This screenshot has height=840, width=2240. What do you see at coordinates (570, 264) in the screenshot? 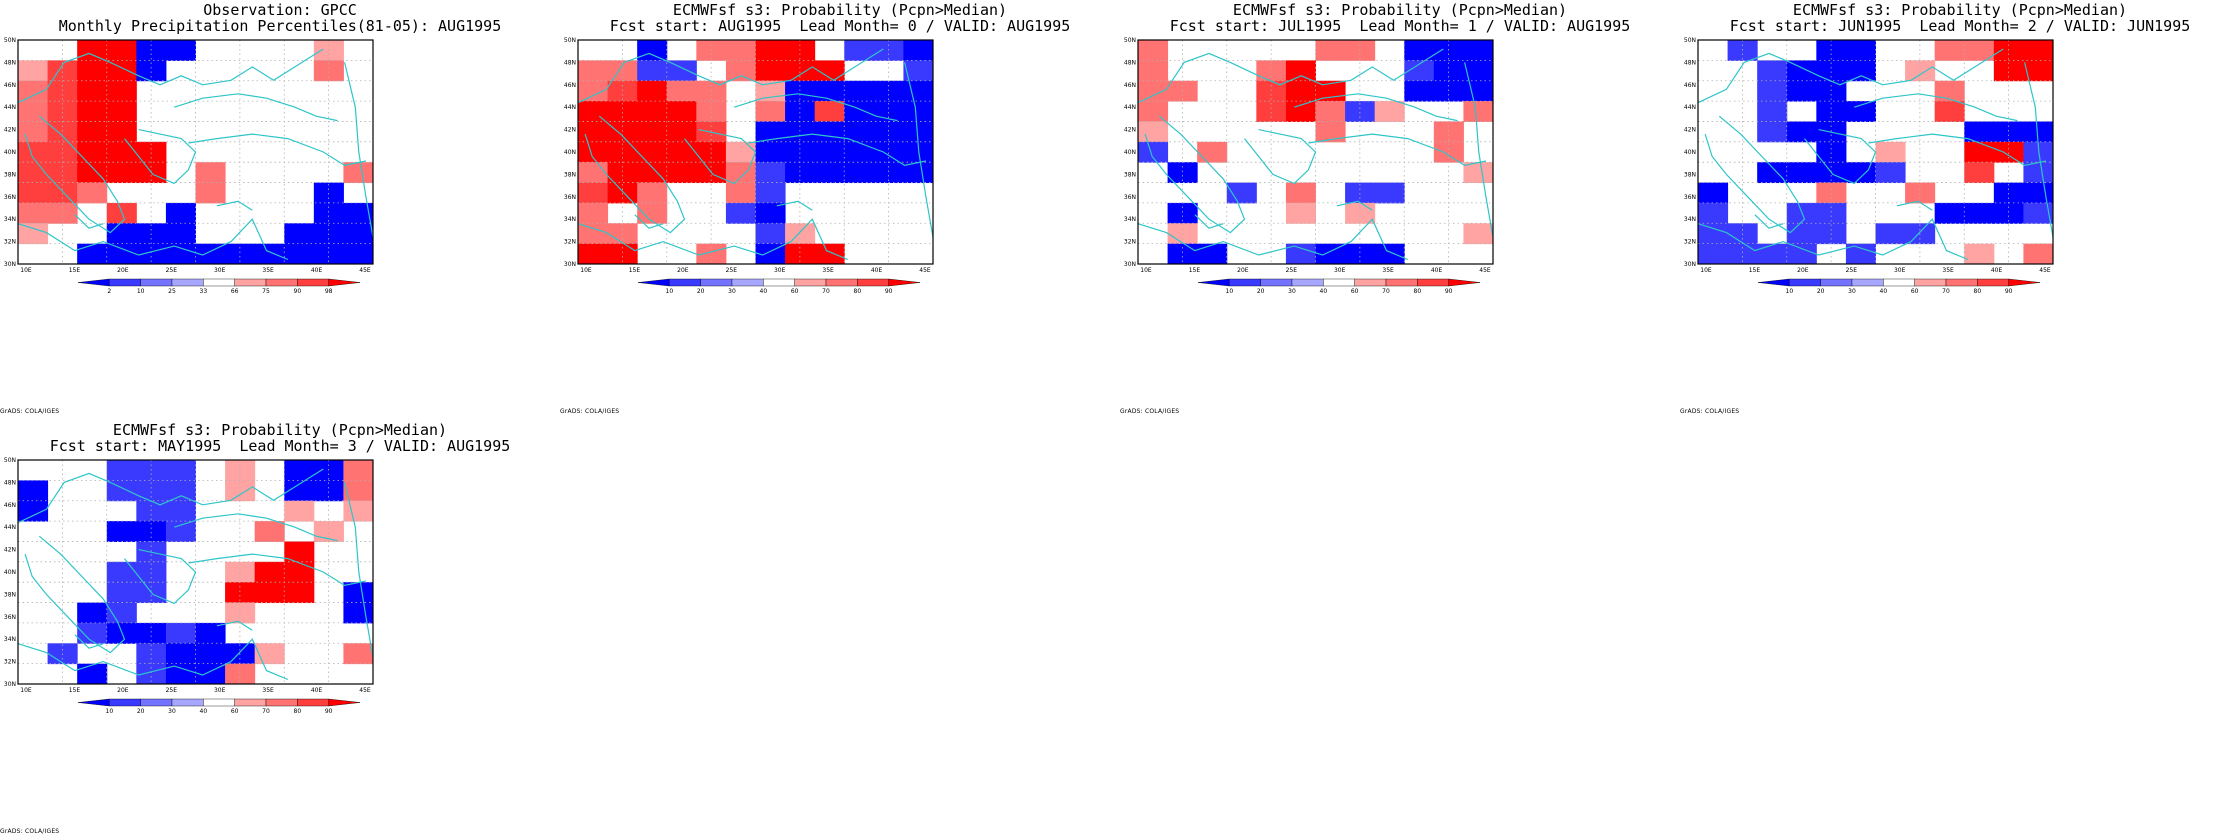
I see `latitude-label: 30N` at bounding box center [570, 264].